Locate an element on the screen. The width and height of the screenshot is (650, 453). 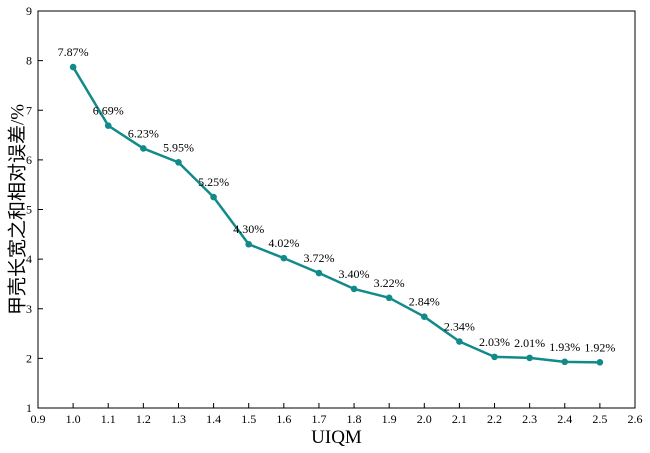
x-tick-label: 1.8 is located at coordinates (354, 419).